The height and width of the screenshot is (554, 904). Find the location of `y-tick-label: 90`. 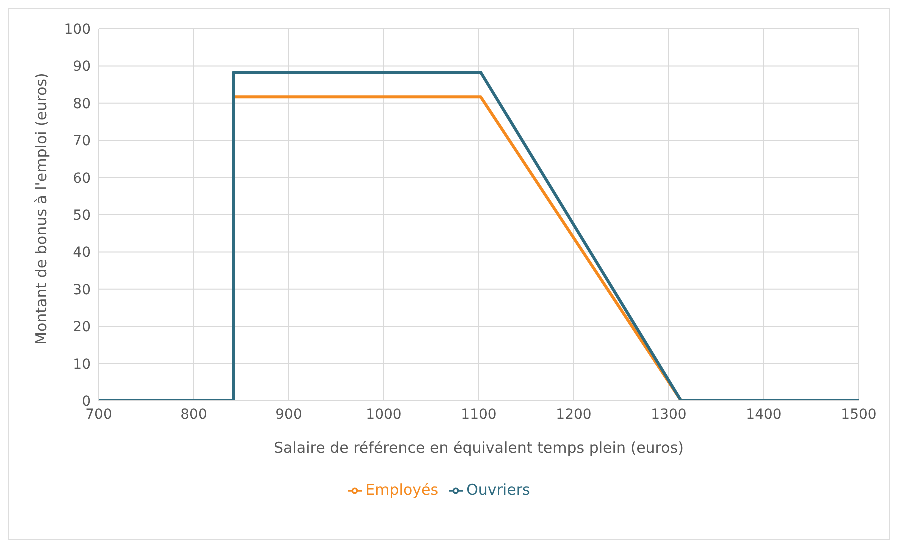

y-tick-label: 90 is located at coordinates (82, 67).